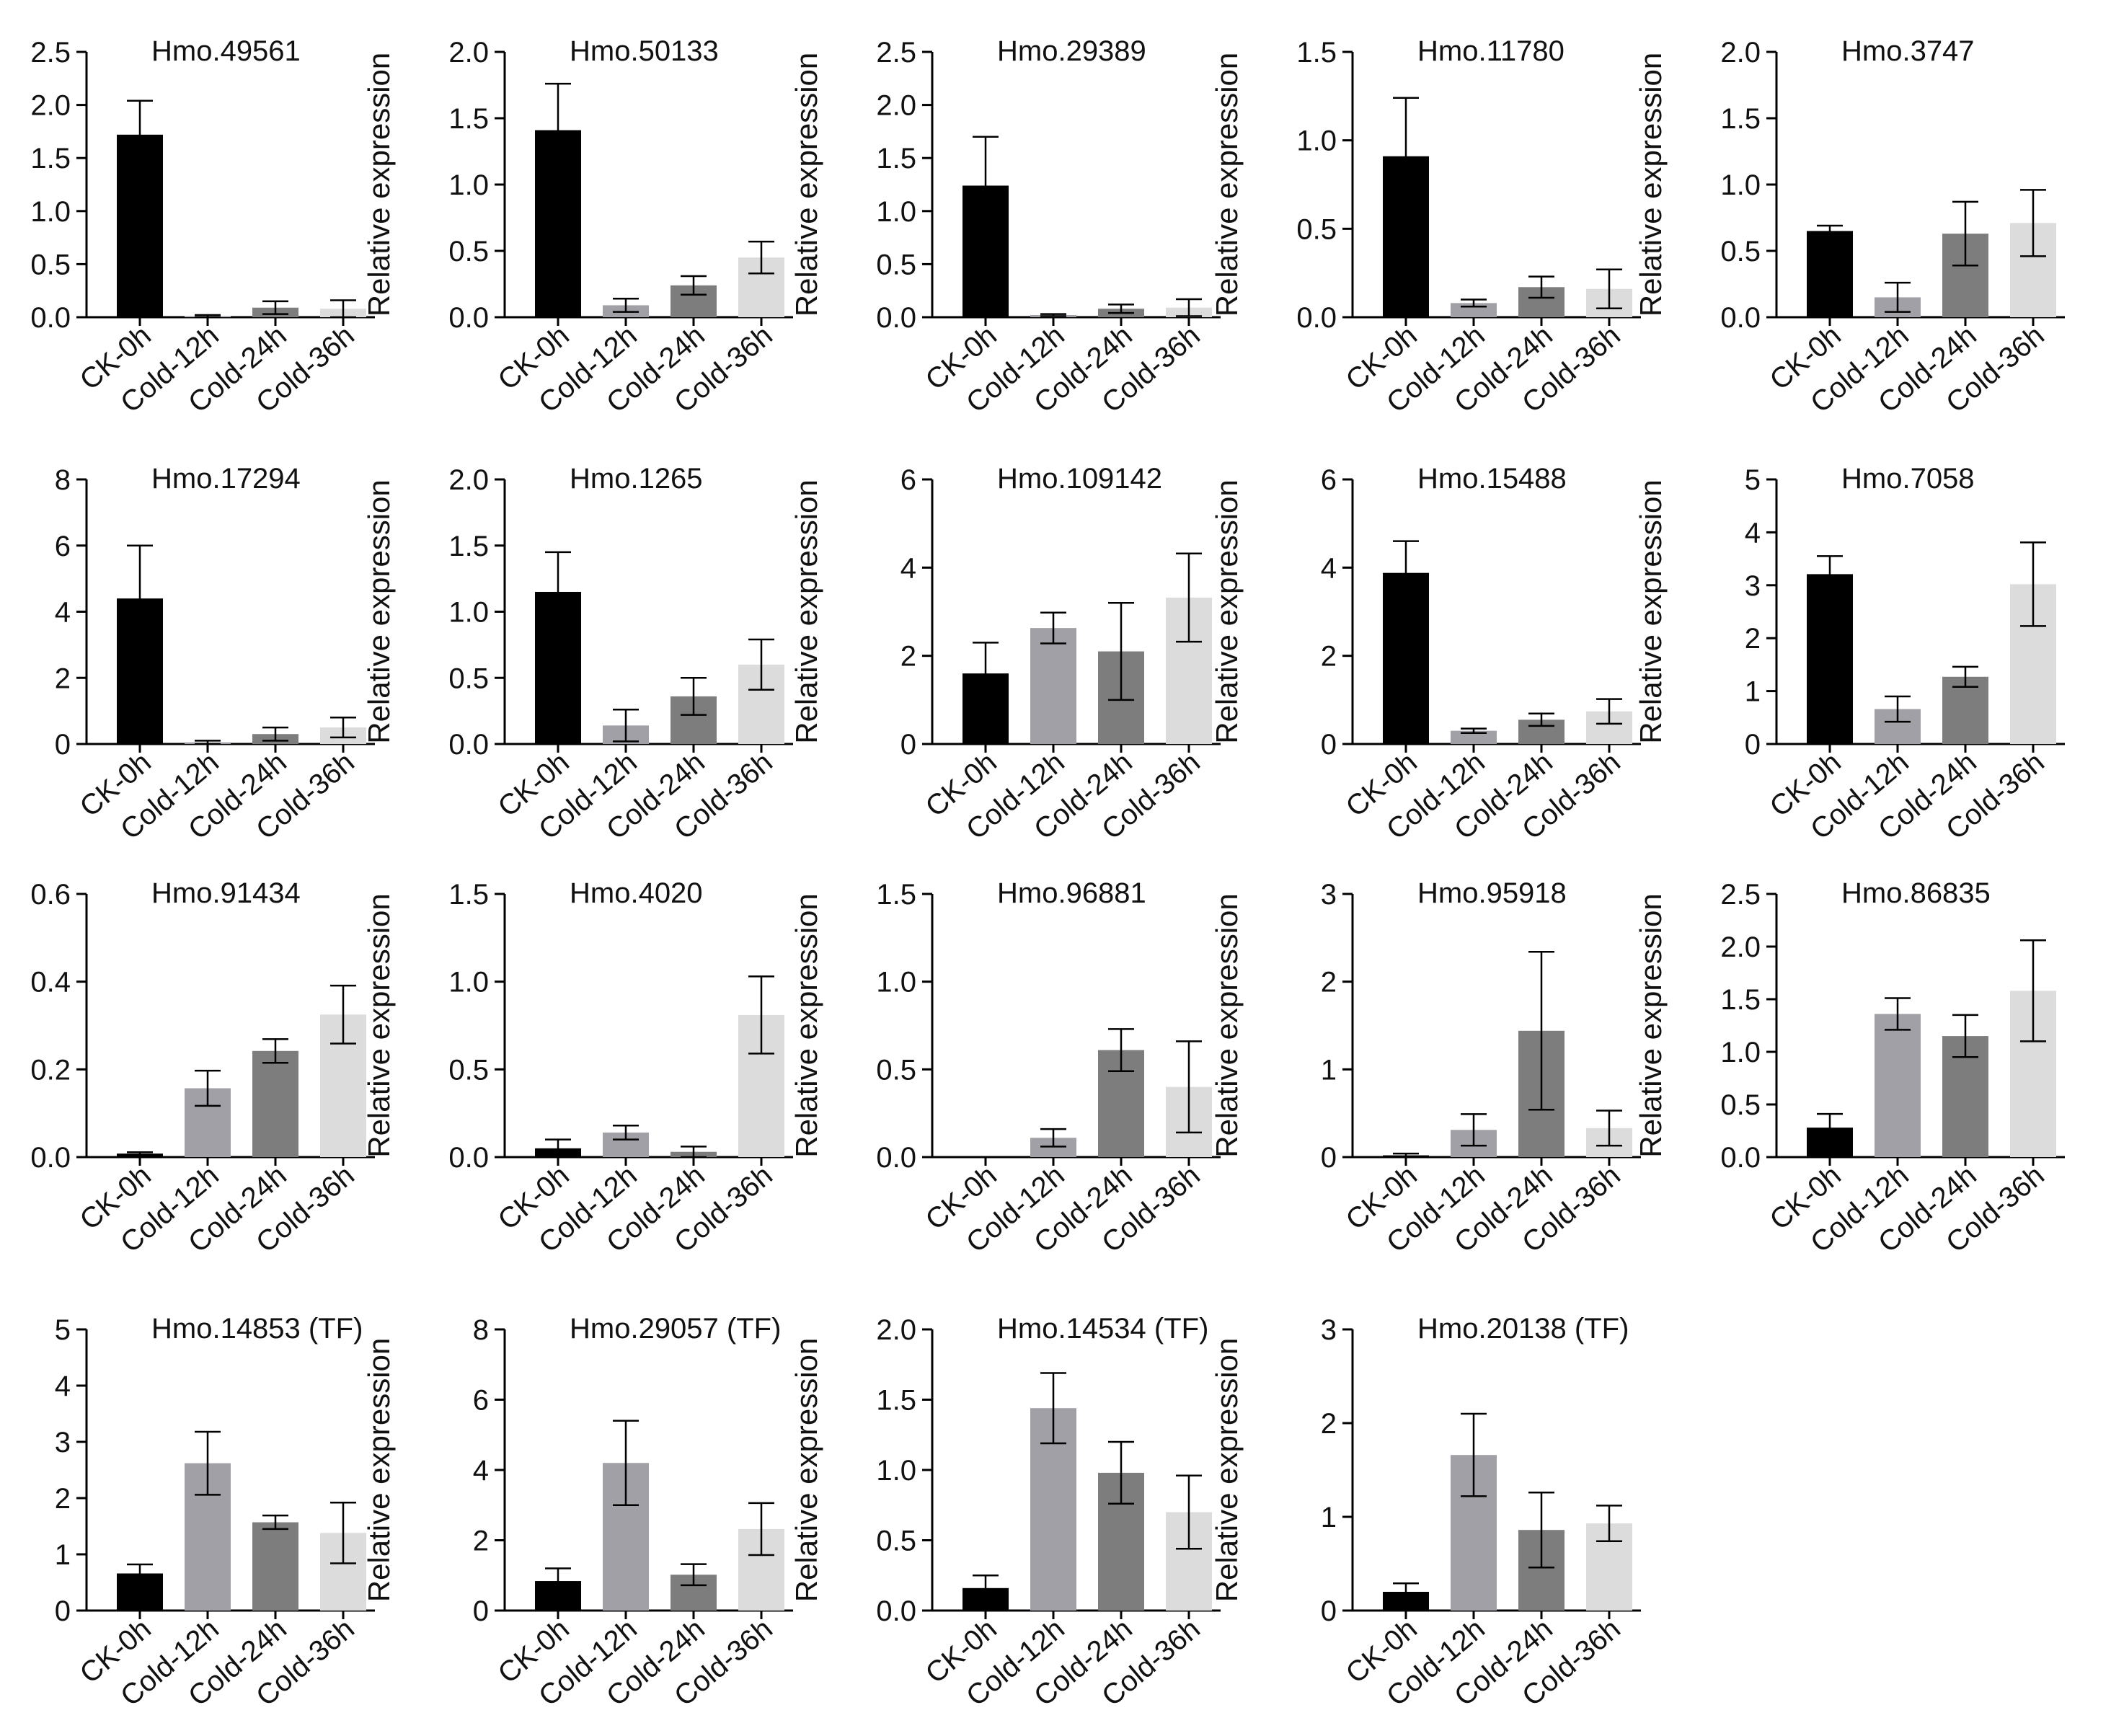 The height and width of the screenshot is (1736, 2111). What do you see at coordinates (50, 895) in the screenshot?
I see `y-tick-label: 0.6` at bounding box center [50, 895].